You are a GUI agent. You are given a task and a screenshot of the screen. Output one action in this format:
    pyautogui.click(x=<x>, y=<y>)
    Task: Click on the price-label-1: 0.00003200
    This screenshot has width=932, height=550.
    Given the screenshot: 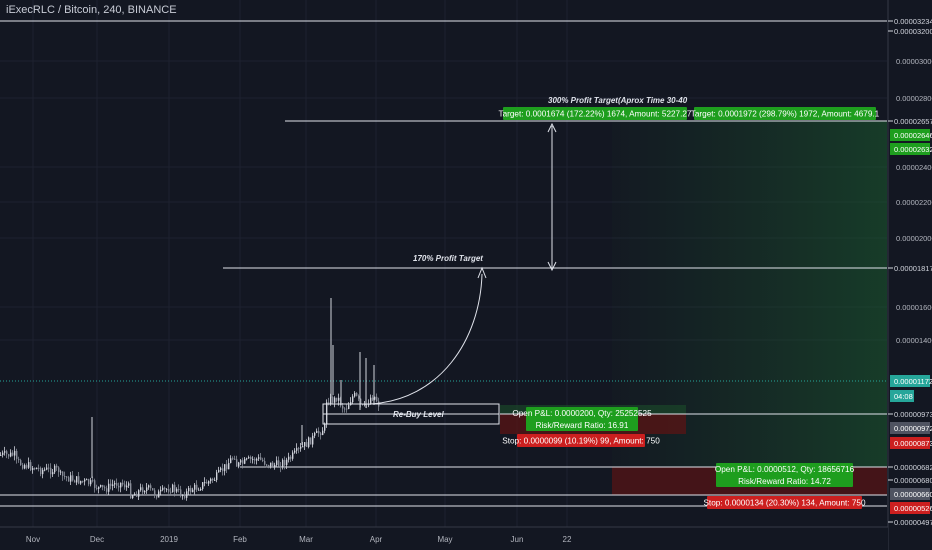 What is the action you would take?
    pyautogui.click(x=913, y=31)
    